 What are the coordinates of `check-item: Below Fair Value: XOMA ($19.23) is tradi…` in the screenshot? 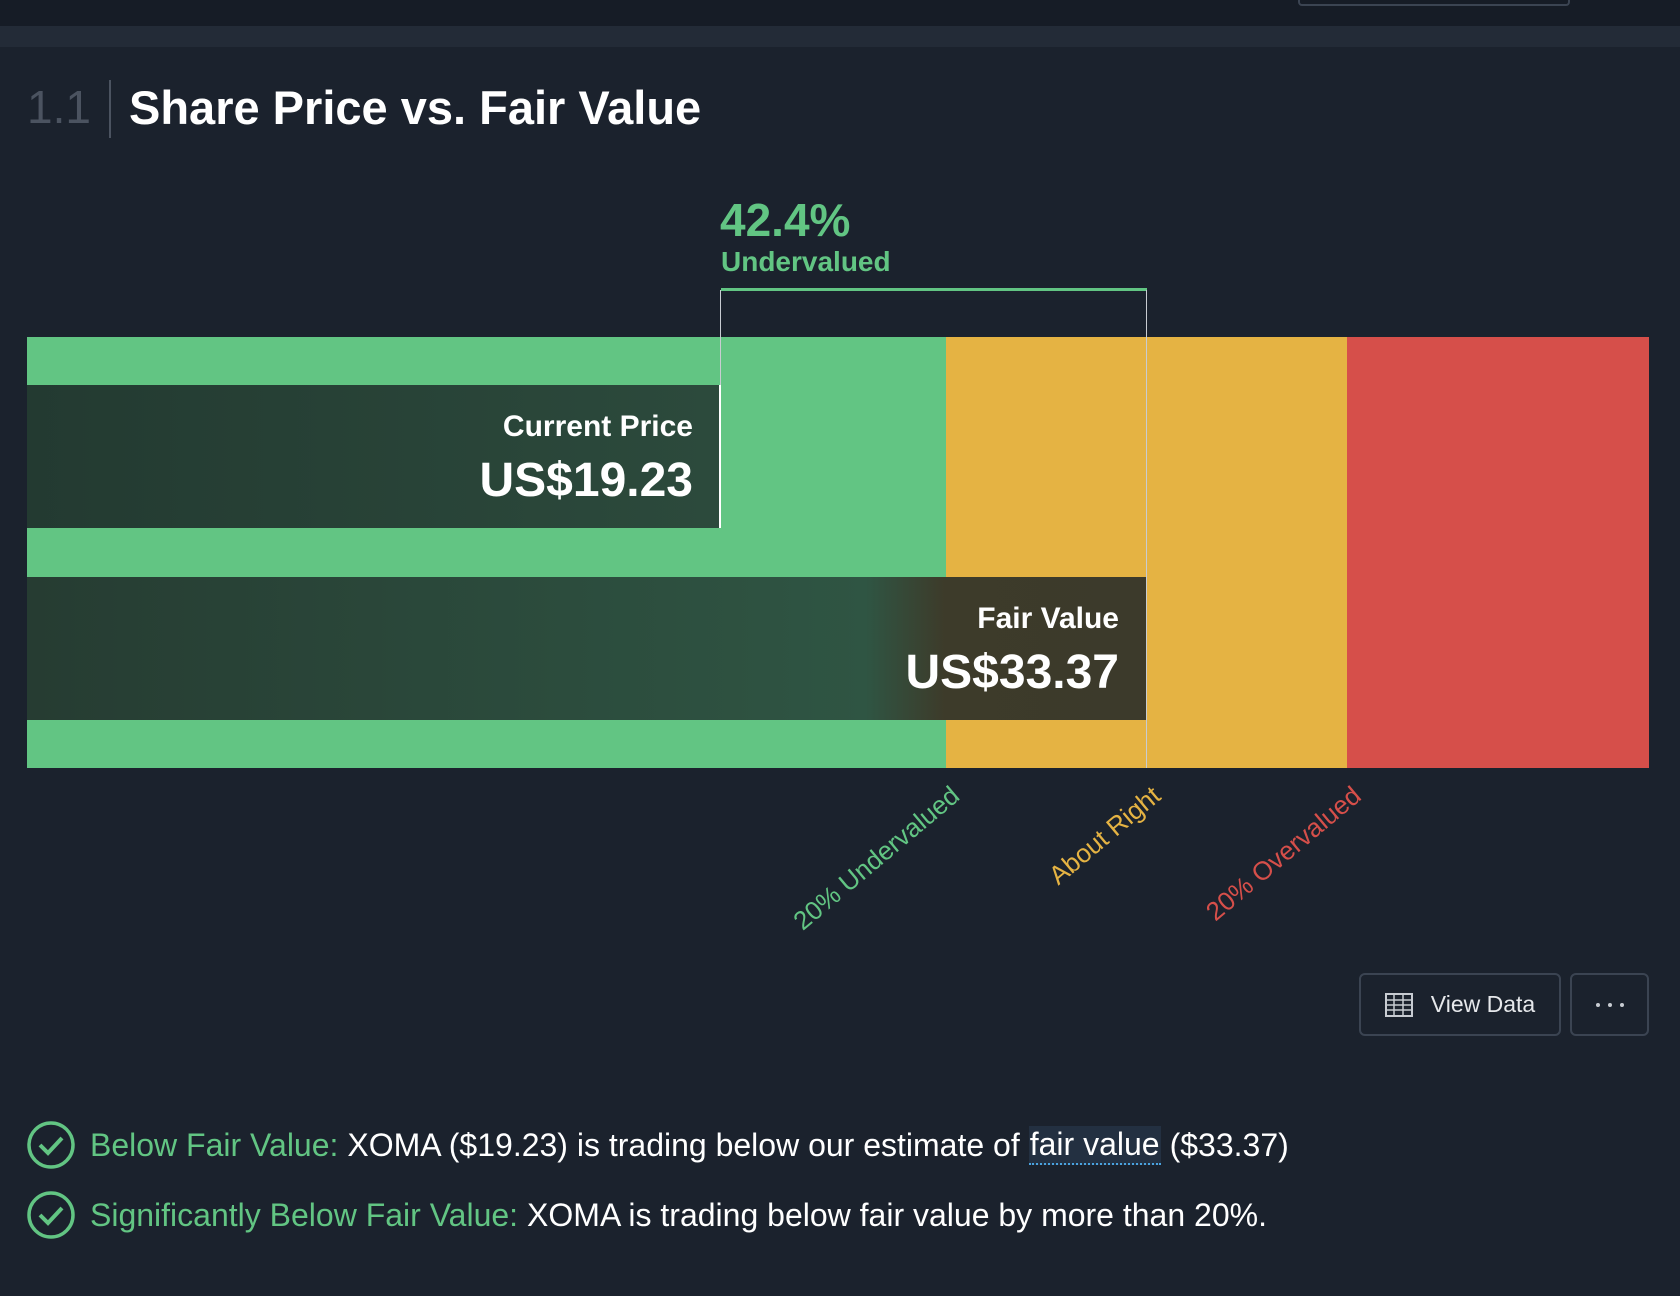 It's located at (657, 1145).